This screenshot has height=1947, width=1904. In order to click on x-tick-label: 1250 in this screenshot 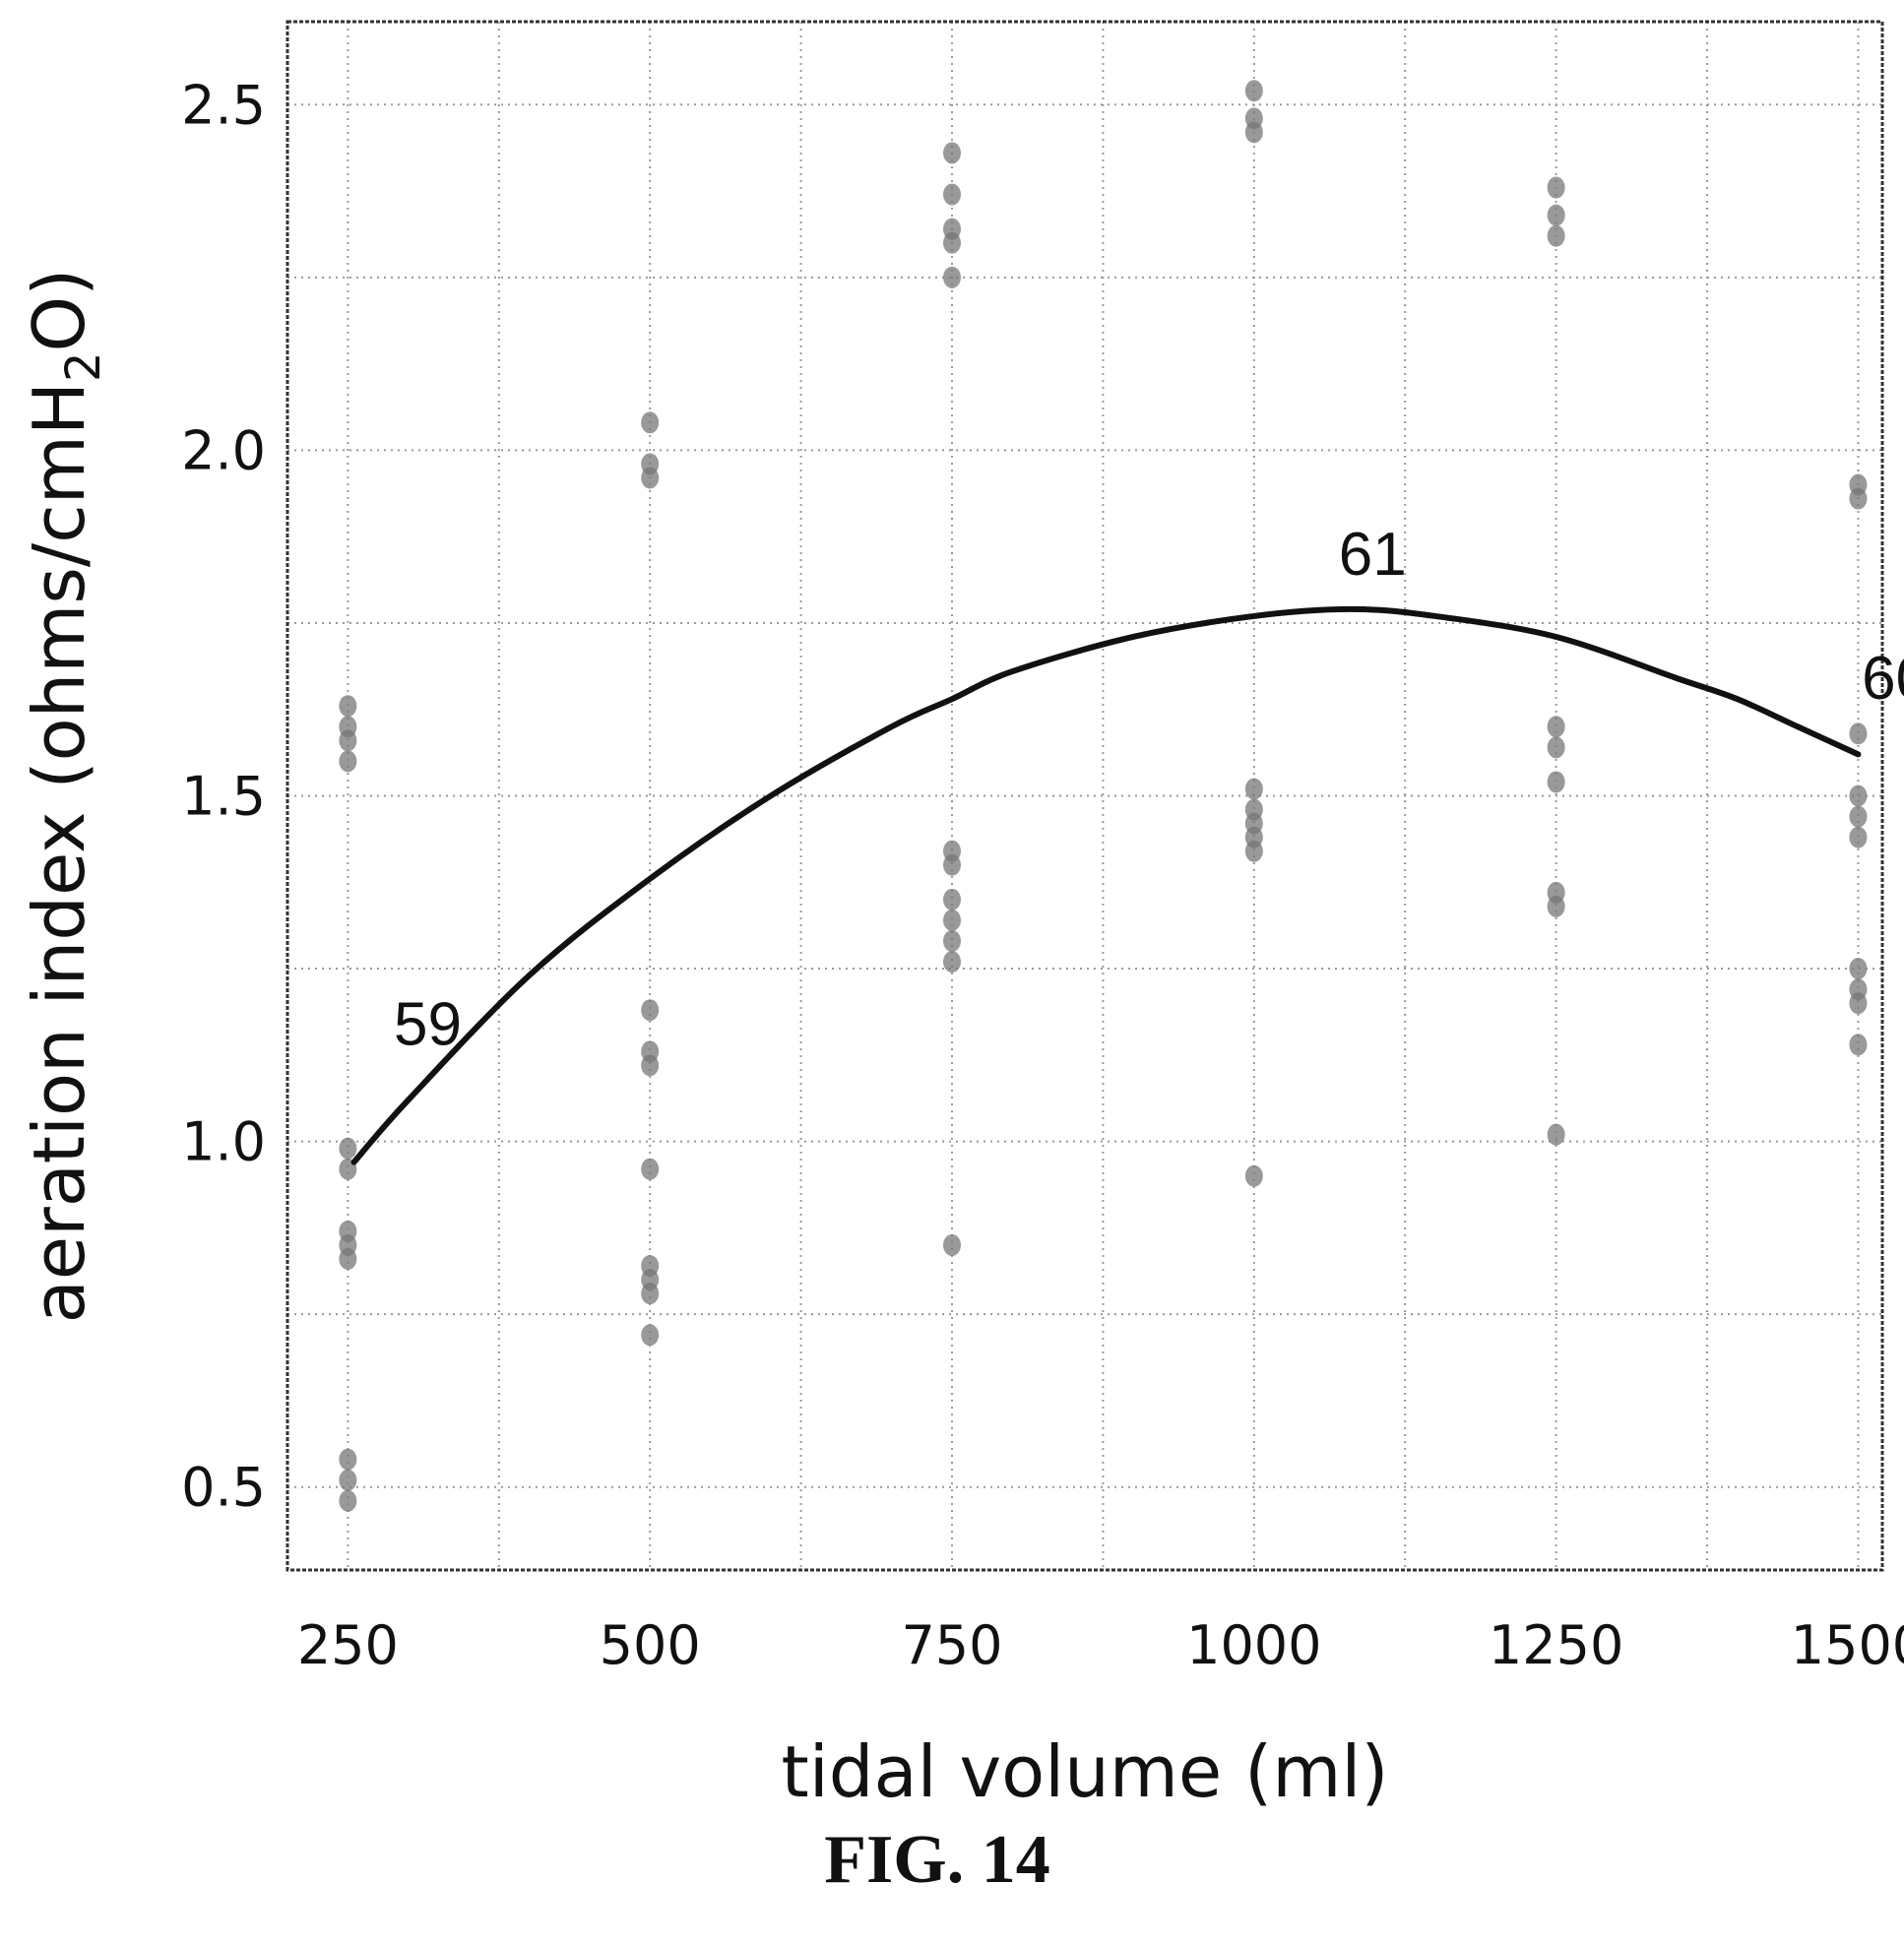, I will do `click(1556, 1645)`.